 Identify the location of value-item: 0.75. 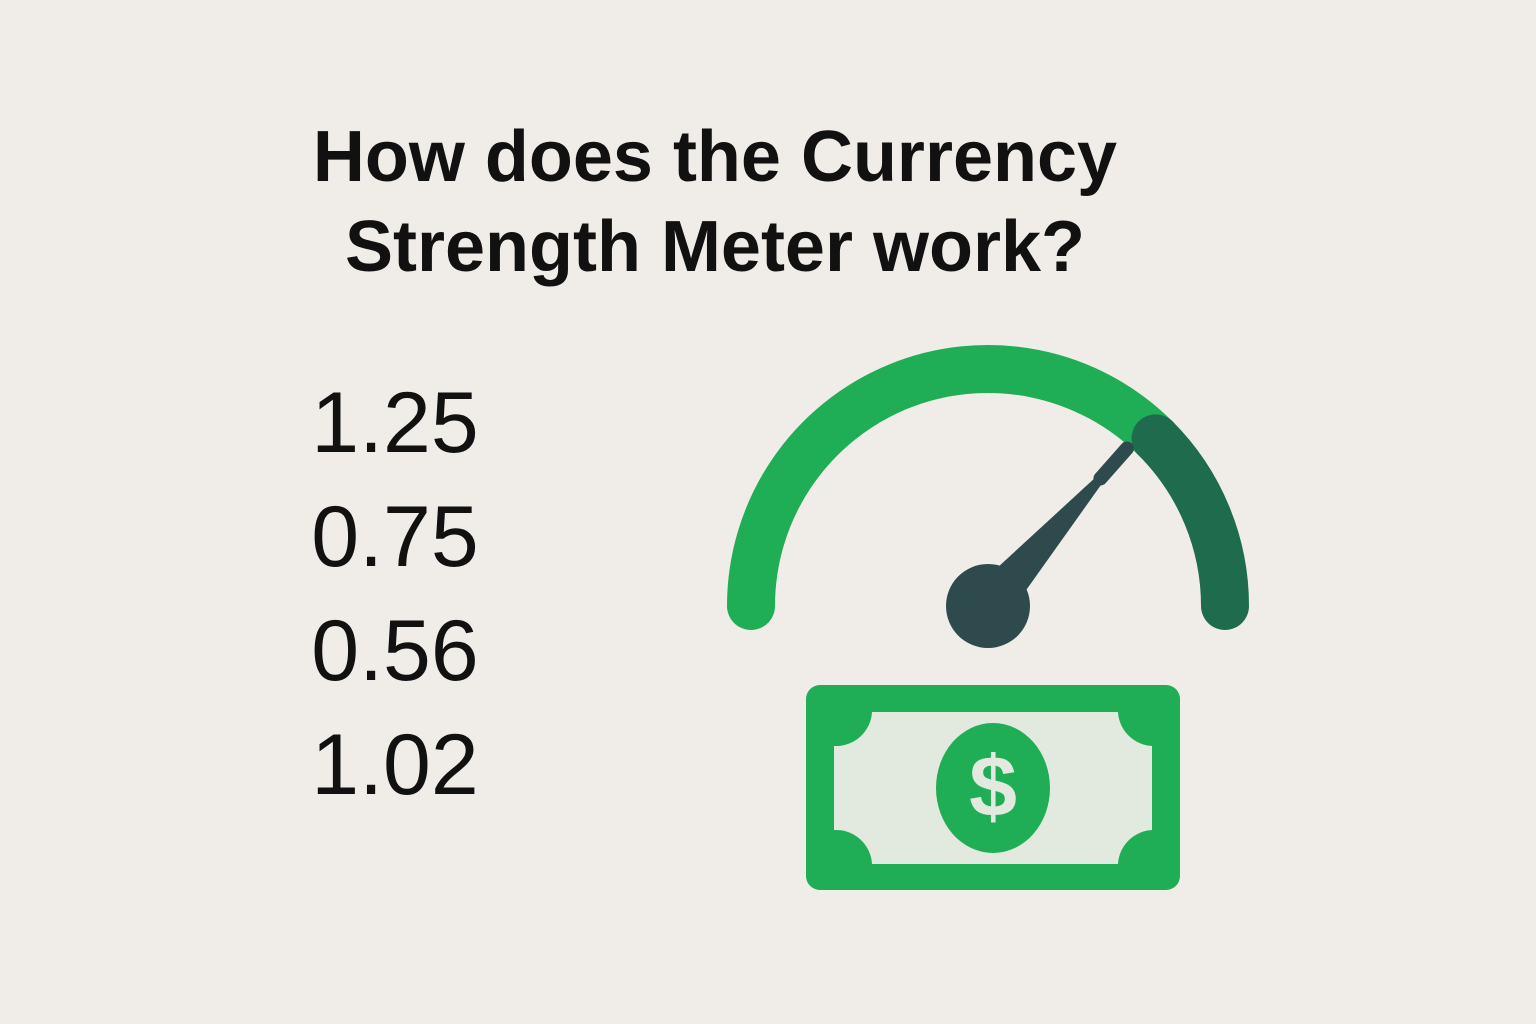
(395, 537).